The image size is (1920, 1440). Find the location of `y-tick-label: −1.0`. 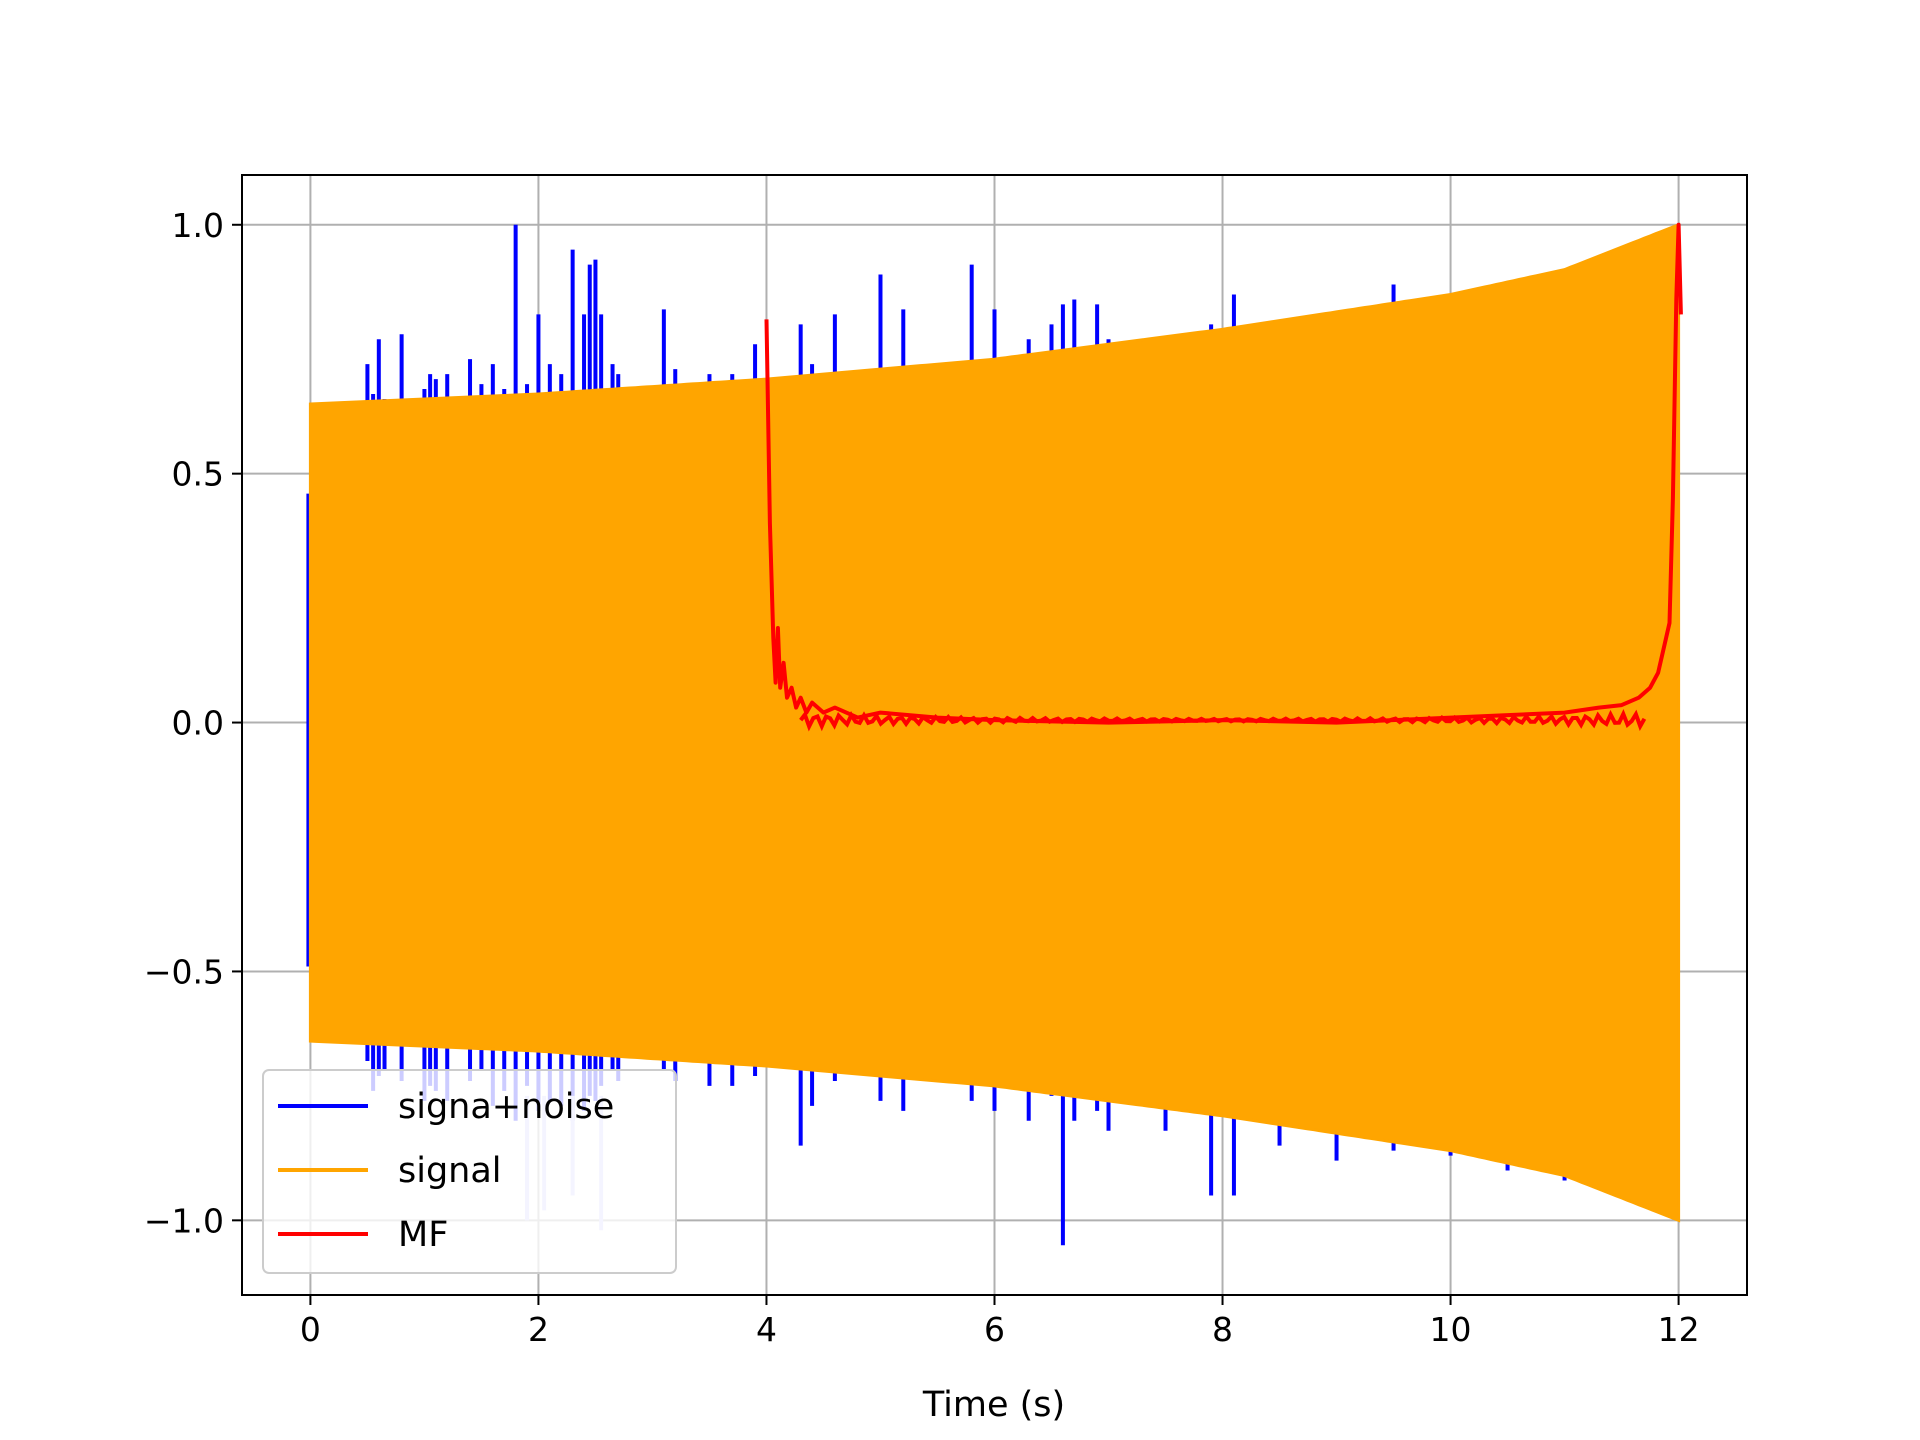

y-tick-label: −1.0 is located at coordinates (184, 1220).